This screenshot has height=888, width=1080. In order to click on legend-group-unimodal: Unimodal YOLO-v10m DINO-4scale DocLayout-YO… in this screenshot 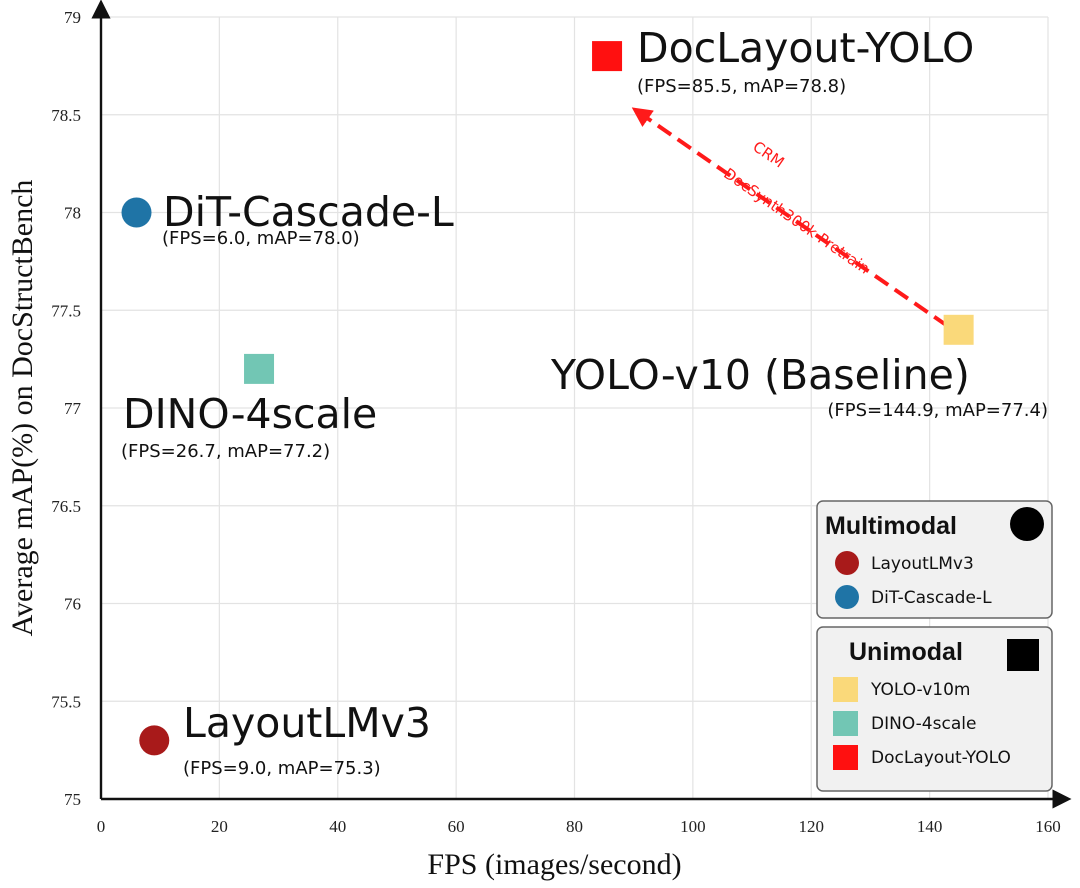, I will do `click(934, 709)`.